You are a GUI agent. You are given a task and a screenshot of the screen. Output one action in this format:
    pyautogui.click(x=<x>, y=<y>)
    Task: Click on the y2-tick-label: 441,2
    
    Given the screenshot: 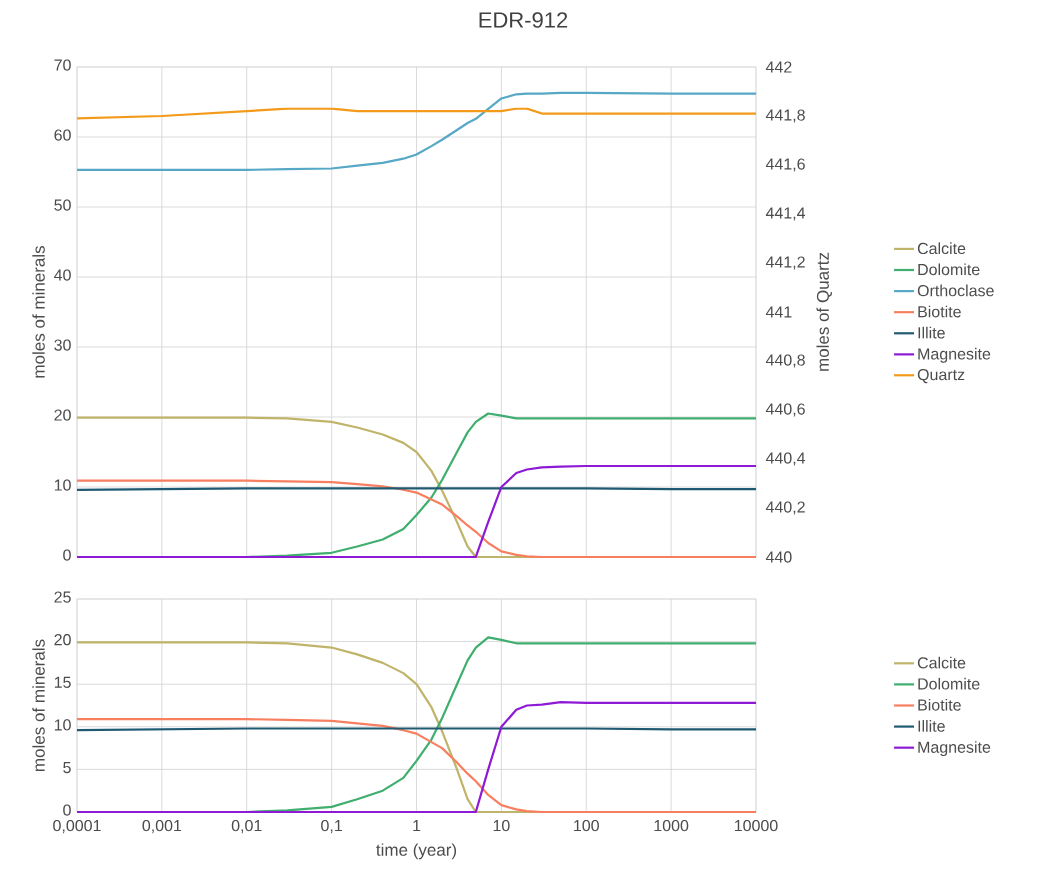 What is the action you would take?
    pyautogui.click(x=785, y=263)
    